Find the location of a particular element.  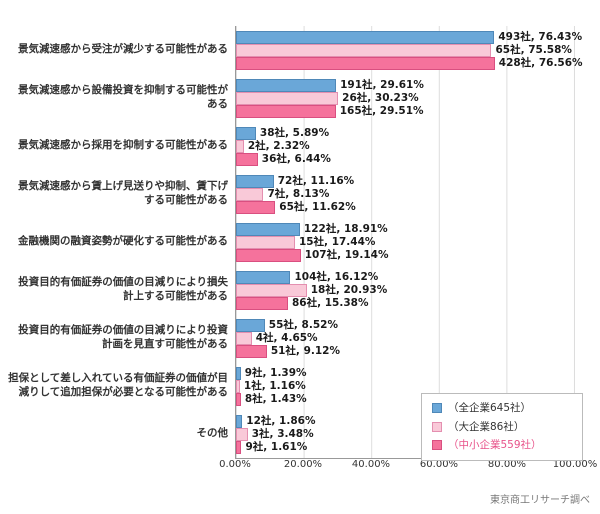

legend-label: （中小企業559社） is located at coordinates (495, 445).